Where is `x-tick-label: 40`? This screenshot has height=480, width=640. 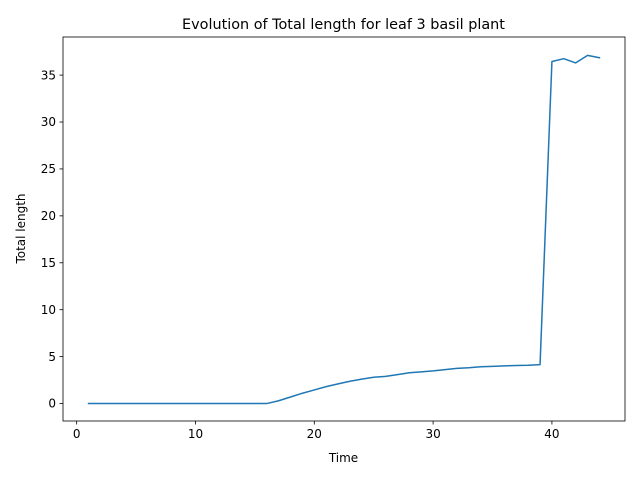
x-tick-label: 40 is located at coordinates (551, 434).